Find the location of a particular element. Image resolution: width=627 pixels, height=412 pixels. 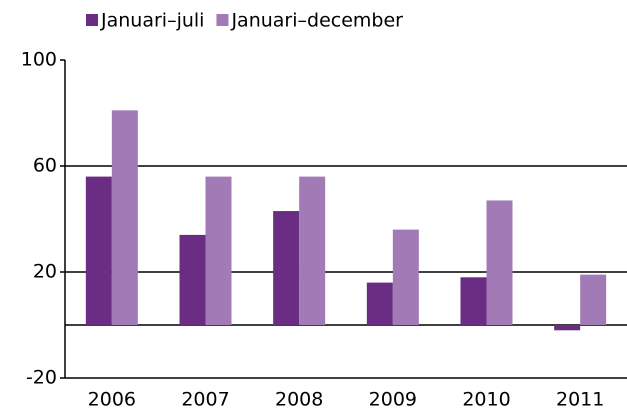

y-tick-label: -20 is located at coordinates (41, 378).